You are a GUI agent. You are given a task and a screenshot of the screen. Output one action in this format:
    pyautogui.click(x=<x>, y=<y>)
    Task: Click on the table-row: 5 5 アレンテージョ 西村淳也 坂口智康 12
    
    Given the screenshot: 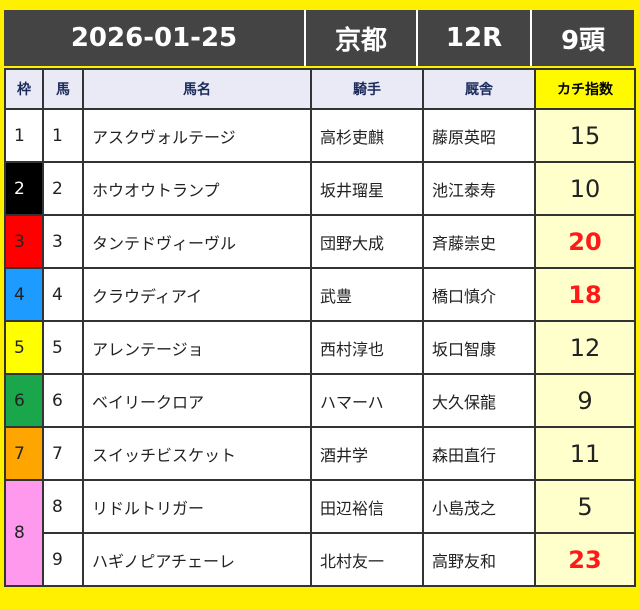 What is the action you would take?
    pyautogui.click(x=320, y=347)
    